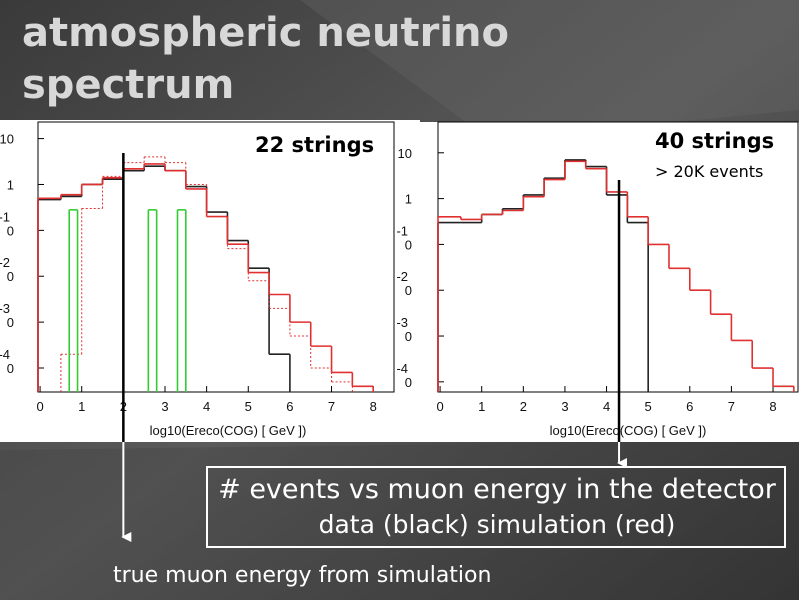  I want to click on chart-sublabel: > 20K events, so click(709, 171).